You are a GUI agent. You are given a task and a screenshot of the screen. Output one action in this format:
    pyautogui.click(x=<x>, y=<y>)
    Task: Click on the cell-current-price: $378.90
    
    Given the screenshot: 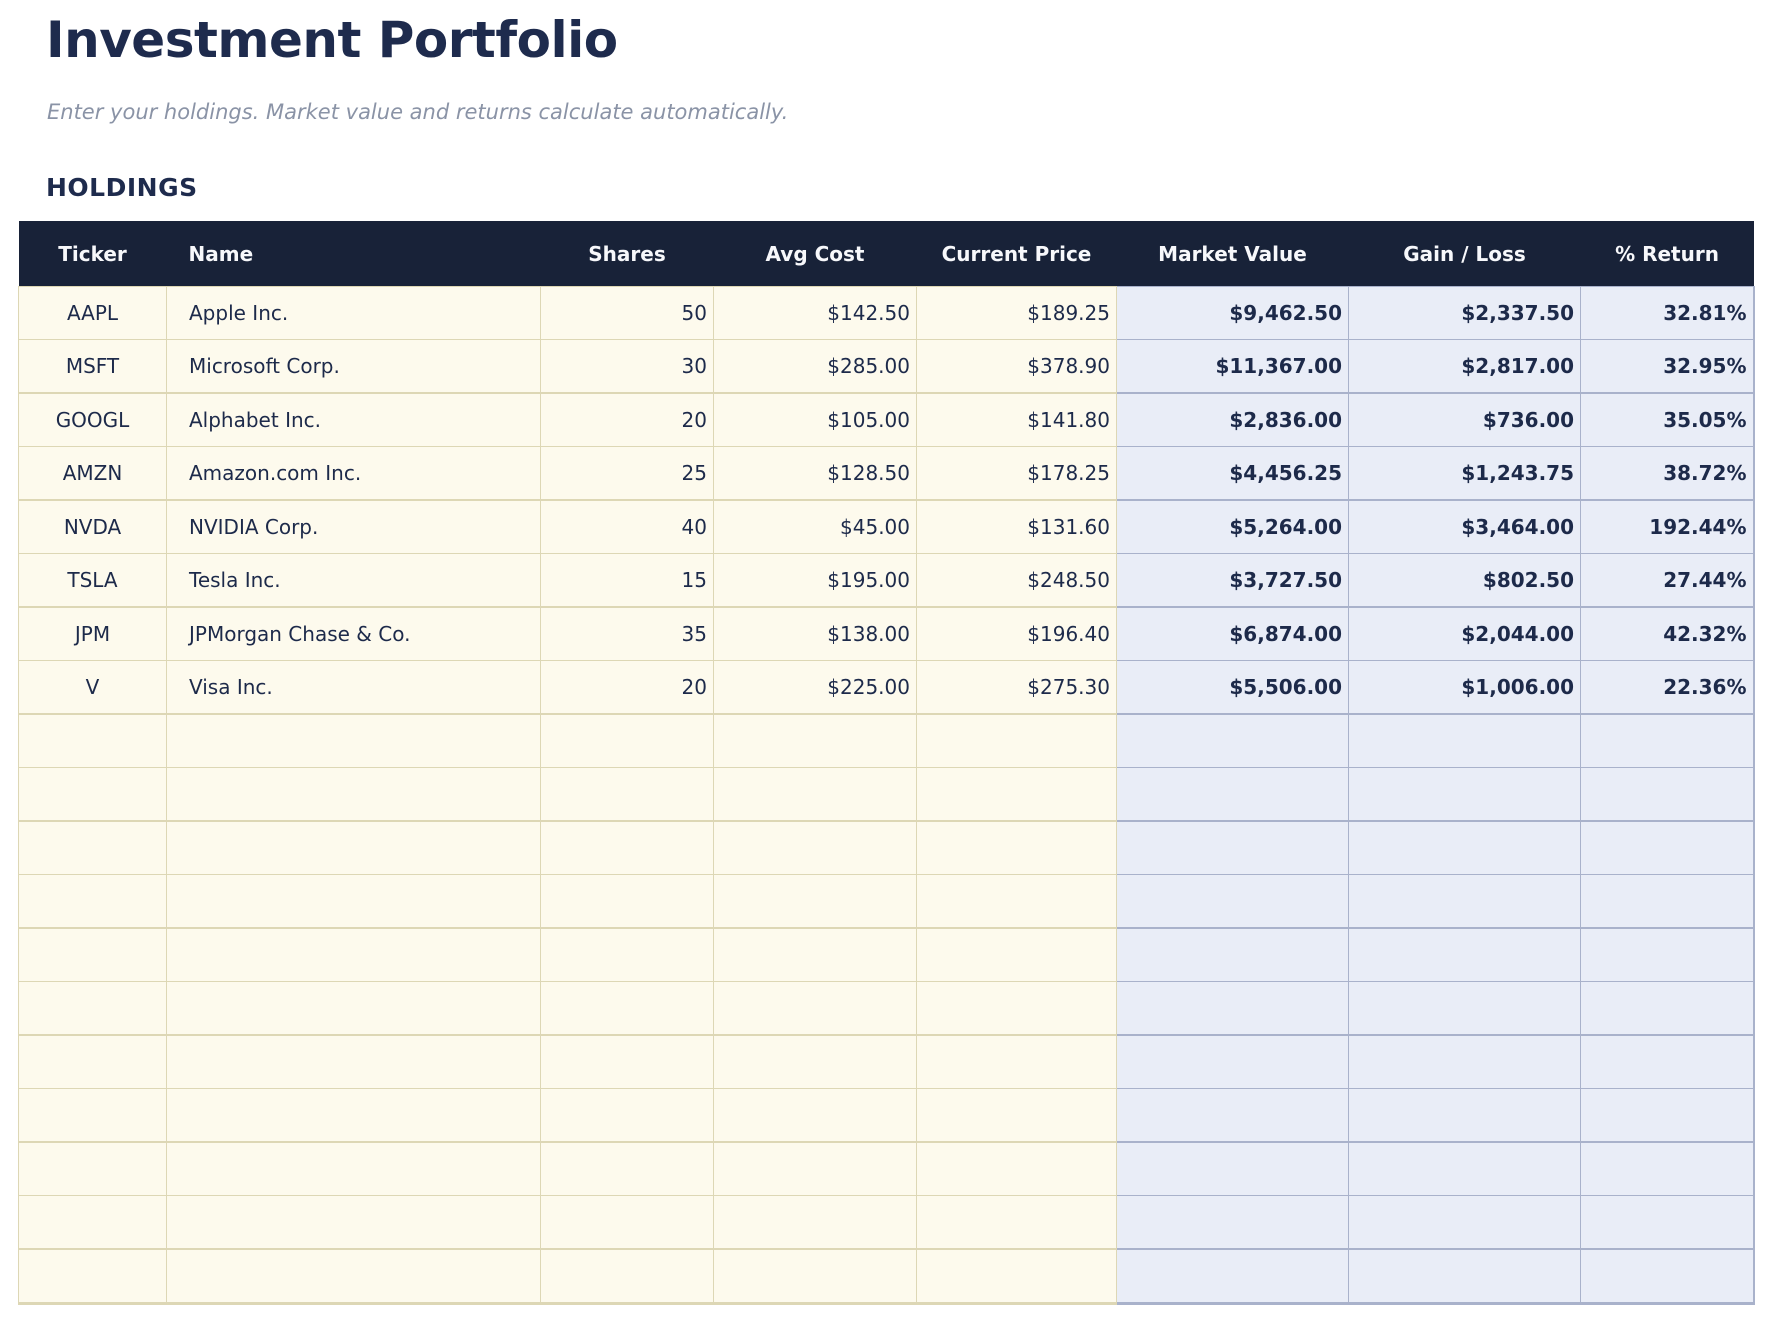 What is the action you would take?
    pyautogui.click(x=1016, y=366)
    